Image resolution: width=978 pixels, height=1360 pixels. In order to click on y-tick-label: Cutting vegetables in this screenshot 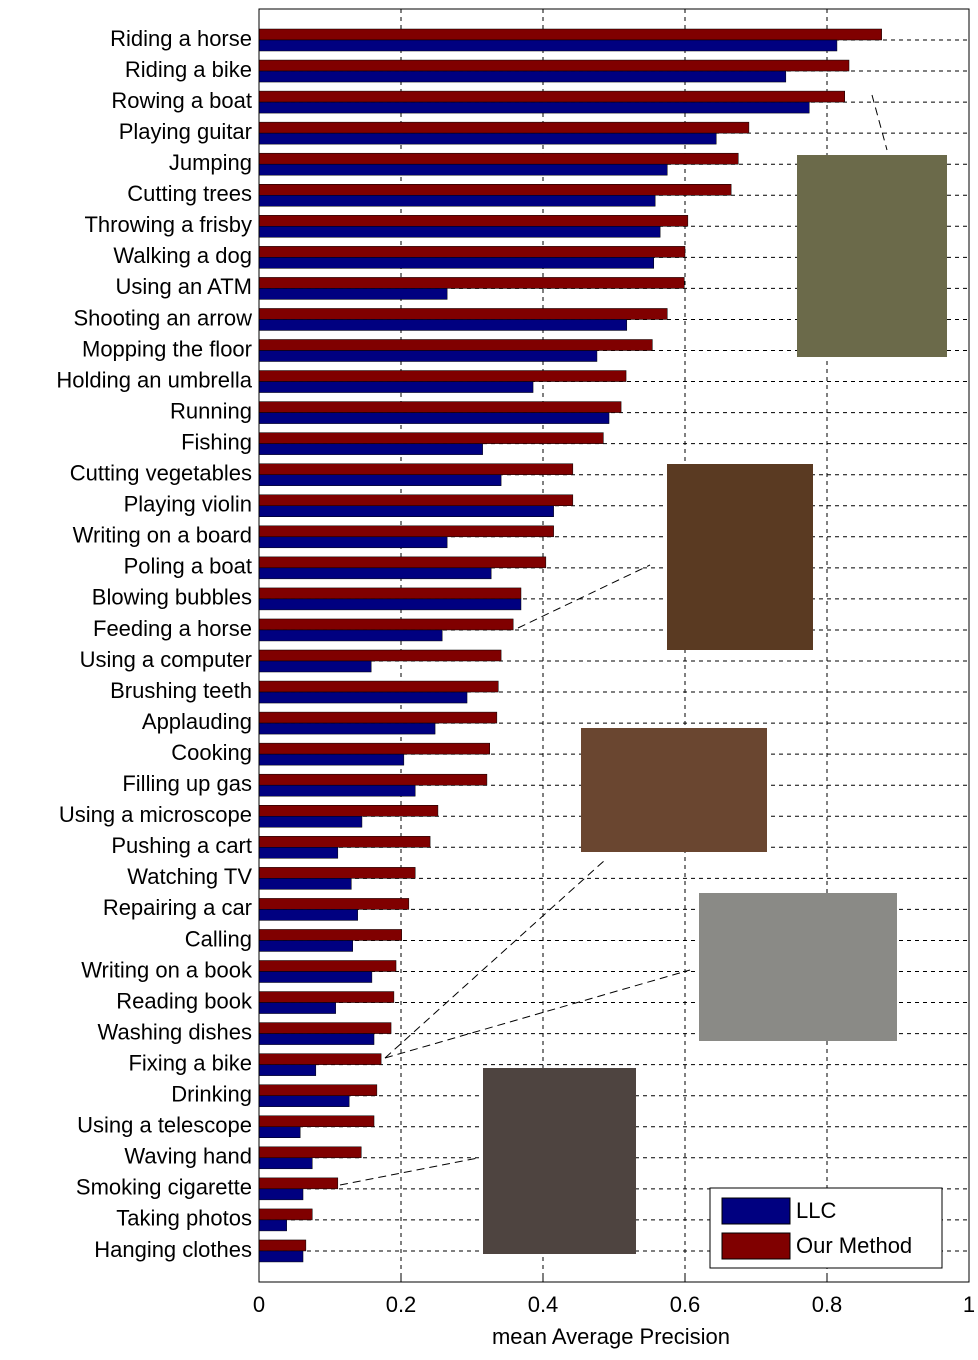, I will do `click(161, 473)`.